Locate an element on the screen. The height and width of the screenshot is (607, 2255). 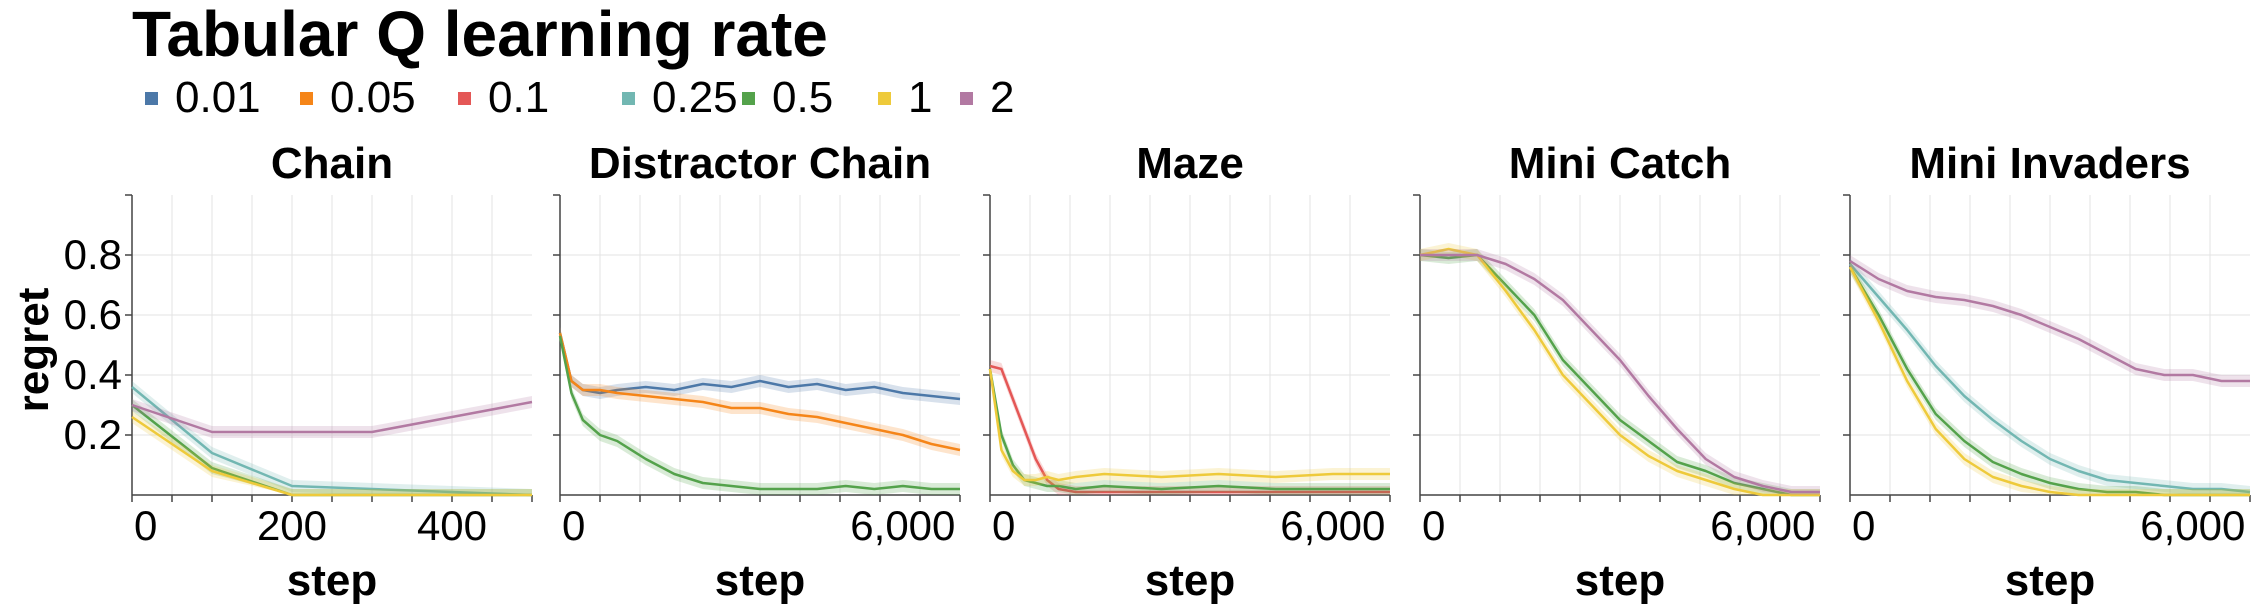
panel-title: Mini Invaders is located at coordinates (2049, 163).